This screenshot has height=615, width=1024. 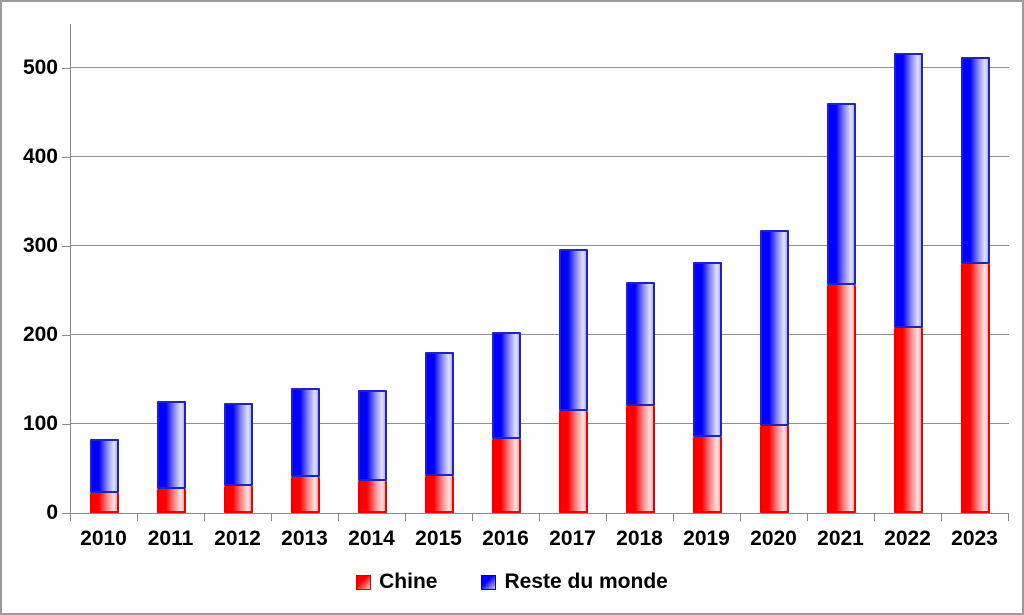 I want to click on bar-segment-reste-du-monde-2011, so click(x=171, y=445).